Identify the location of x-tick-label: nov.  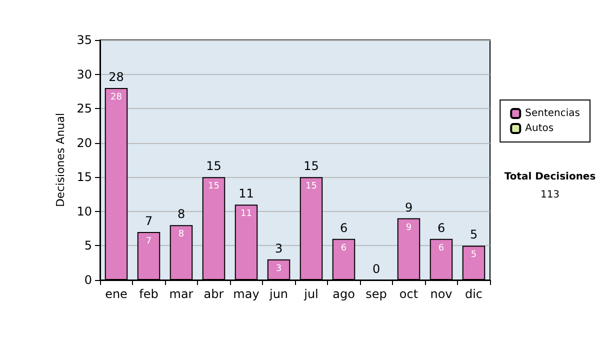
(441, 294).